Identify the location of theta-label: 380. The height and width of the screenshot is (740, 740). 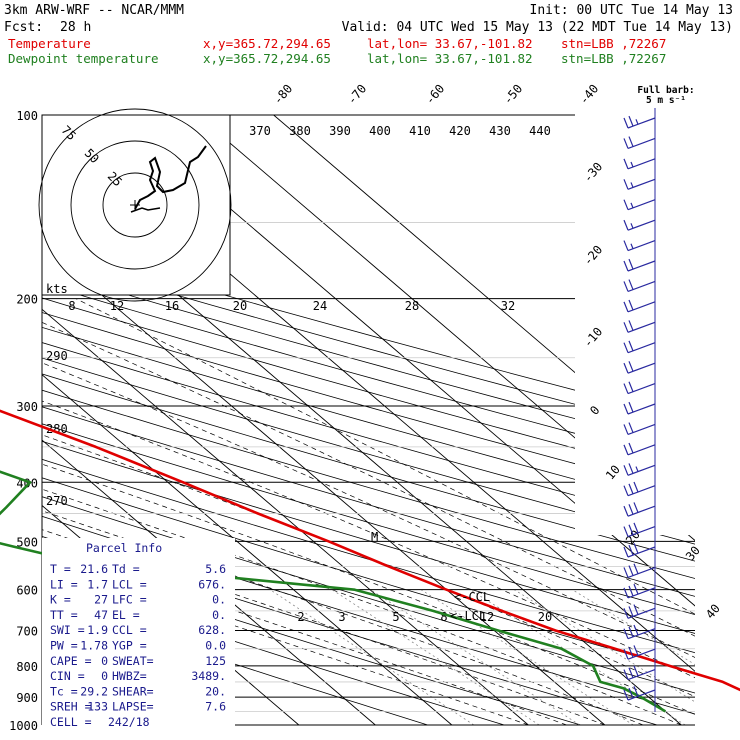
(300, 131).